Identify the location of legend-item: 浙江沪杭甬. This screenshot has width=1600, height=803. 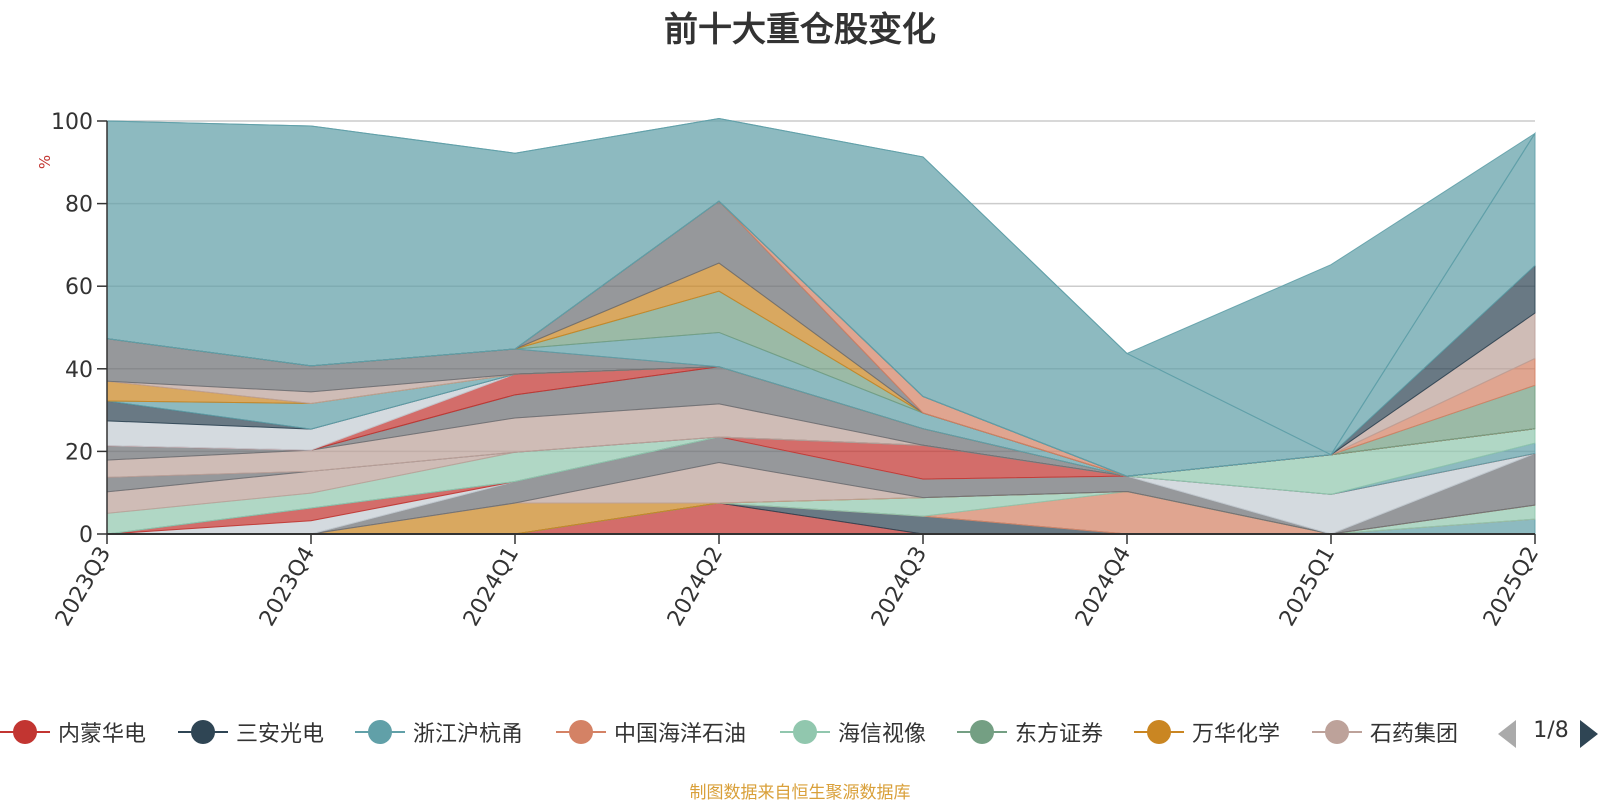
(439, 732).